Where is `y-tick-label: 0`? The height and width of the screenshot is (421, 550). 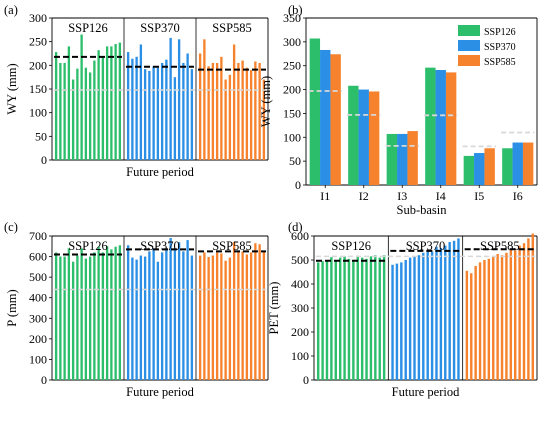
y-tick-label: 0 is located at coordinates (44, 380).